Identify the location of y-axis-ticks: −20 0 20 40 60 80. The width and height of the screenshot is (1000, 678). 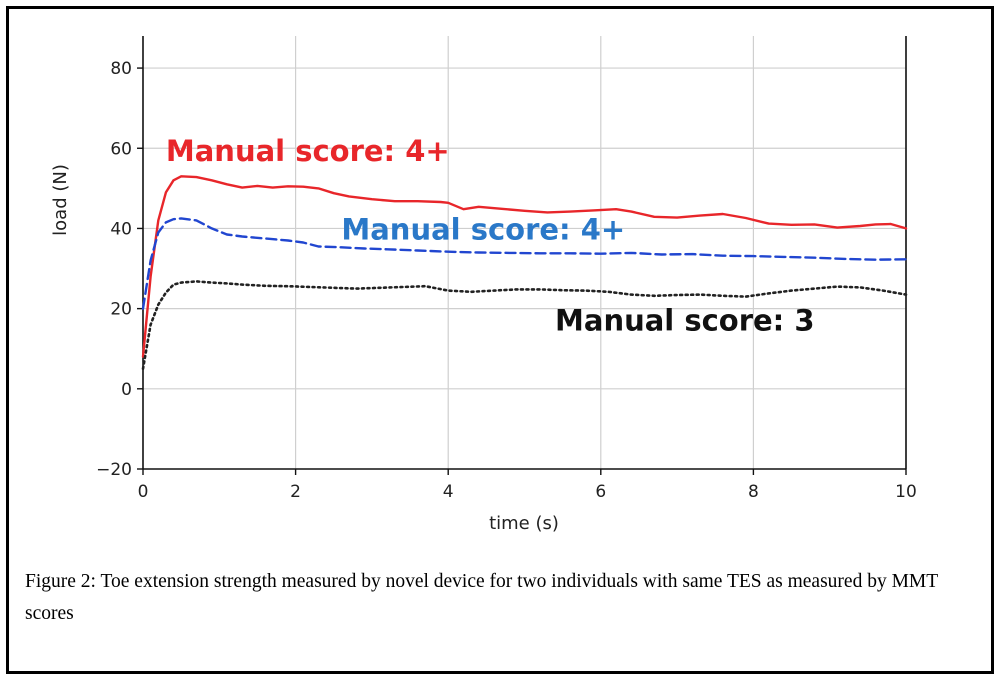
(119, 269).